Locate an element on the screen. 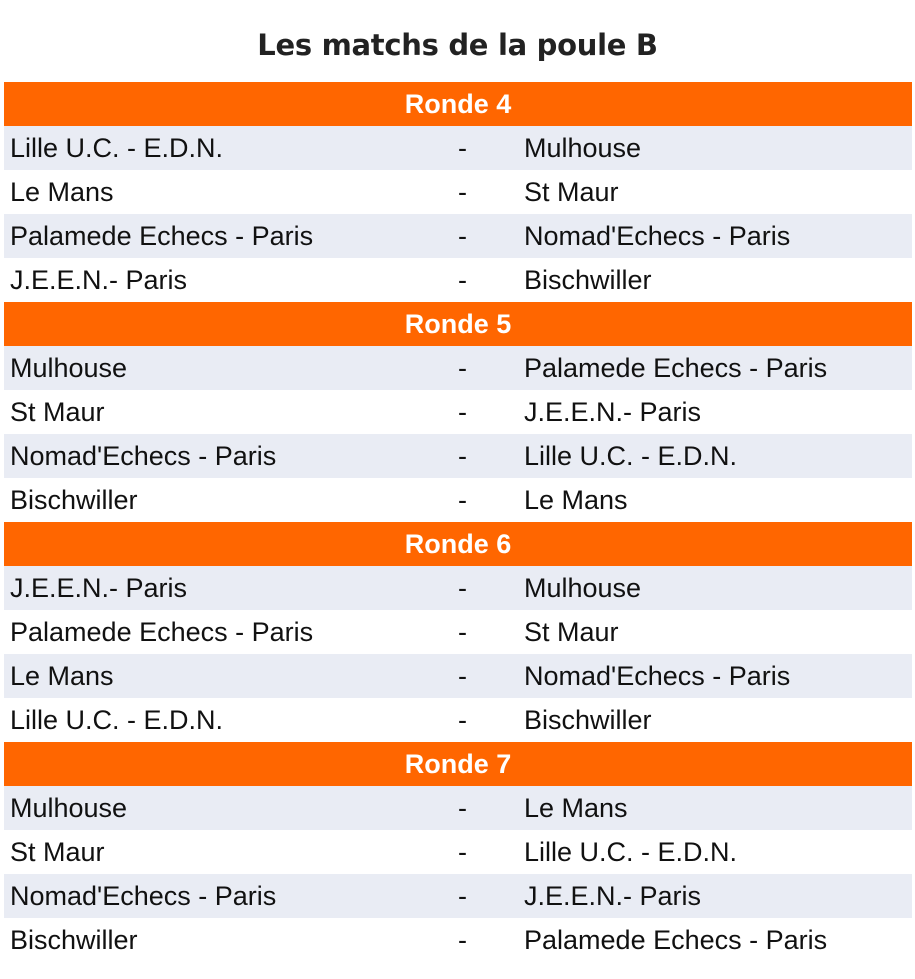 Image resolution: width=915 pixels, height=979 pixels. match-row: St Maur - Lille U.C. - E.D.N. is located at coordinates (458, 852).